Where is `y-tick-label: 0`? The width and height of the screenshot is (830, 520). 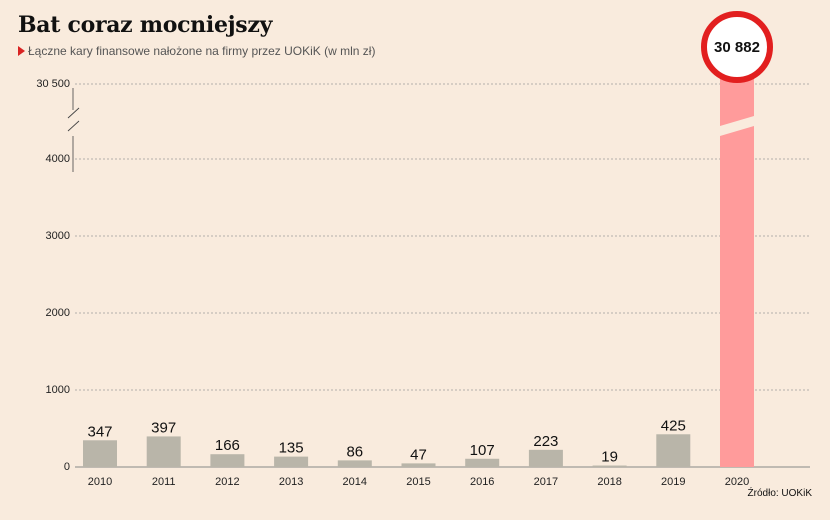
y-tick-label: 0 is located at coordinates (67, 467).